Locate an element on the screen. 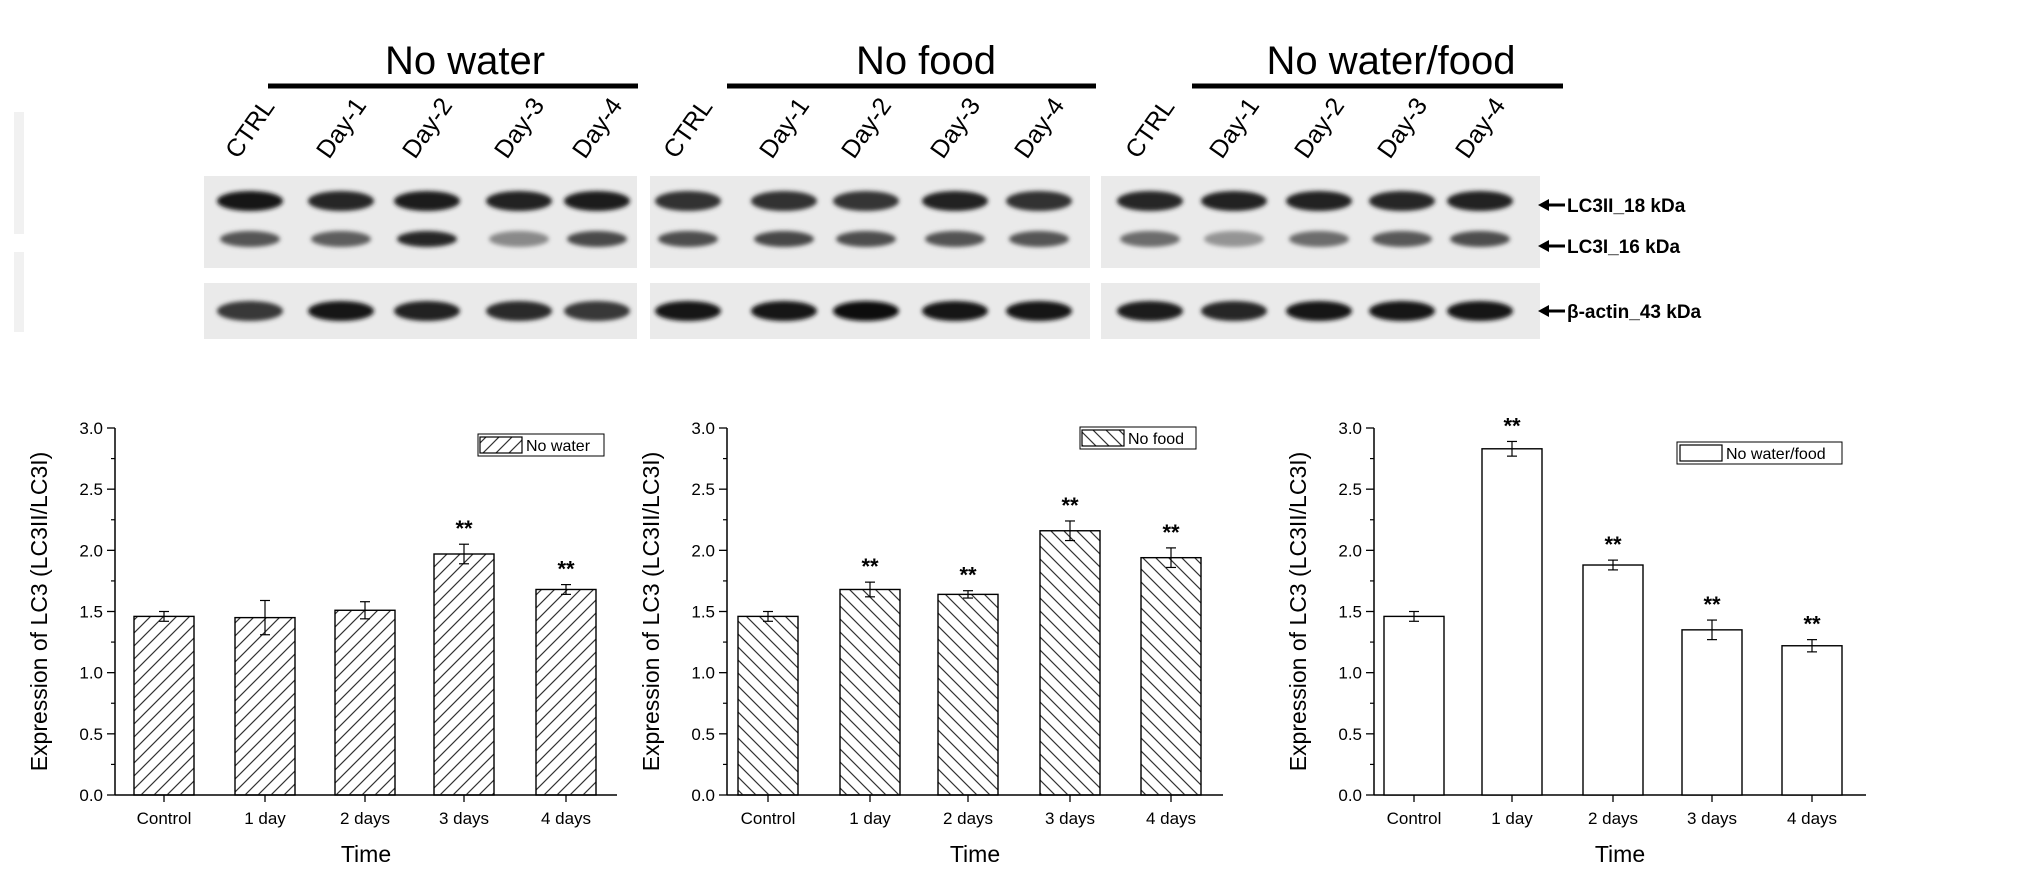 The height and width of the screenshot is (871, 2031). legend-label: No water/food is located at coordinates (1776, 454).